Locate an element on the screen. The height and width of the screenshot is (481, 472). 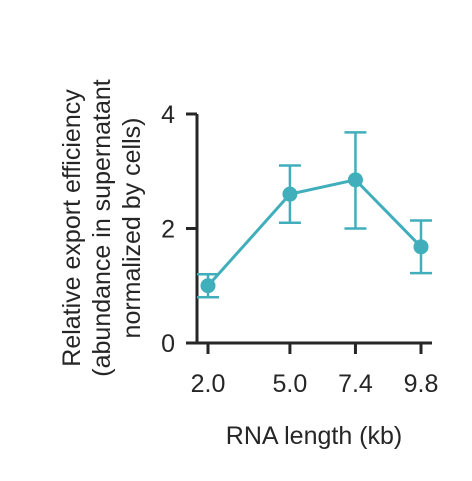
series-line is located at coordinates (314, 232).